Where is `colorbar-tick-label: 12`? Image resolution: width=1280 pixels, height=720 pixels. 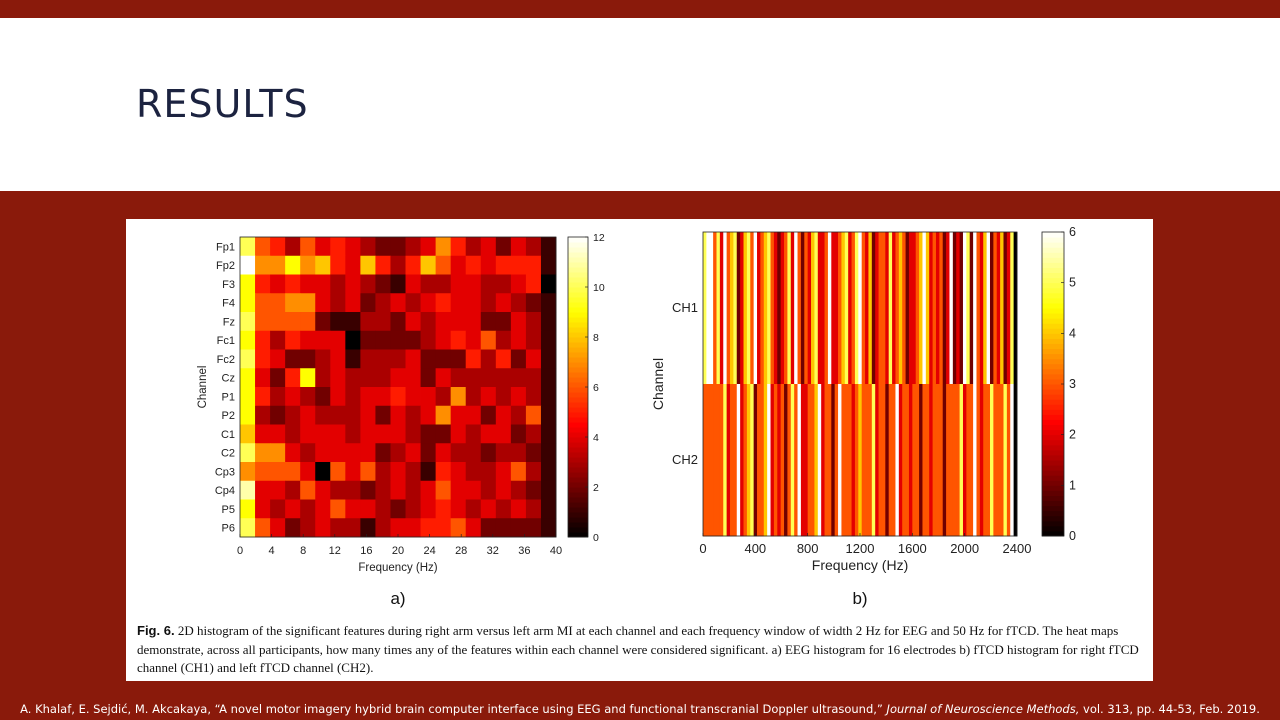 colorbar-tick-label: 12 is located at coordinates (599, 238).